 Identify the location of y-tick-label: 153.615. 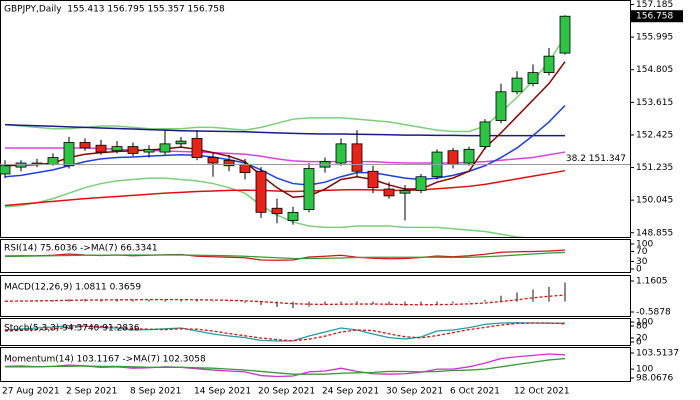
(654, 103).